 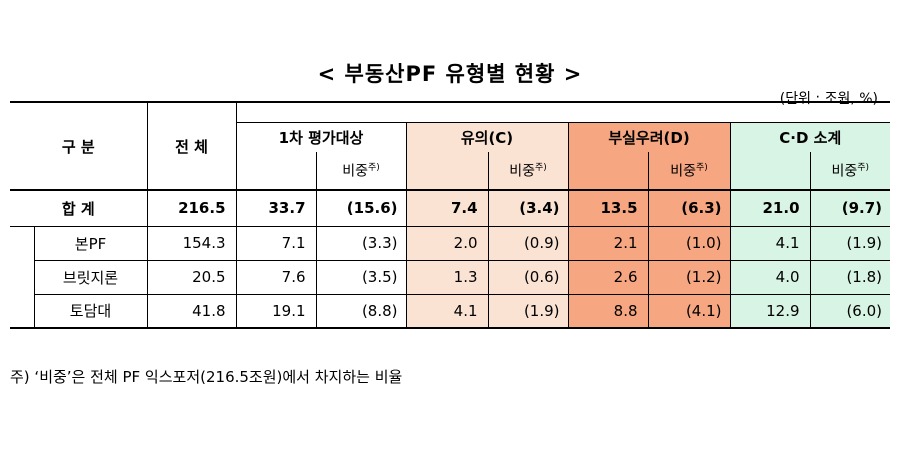 I want to click on cell-eval: 19.1, so click(x=276, y=311).